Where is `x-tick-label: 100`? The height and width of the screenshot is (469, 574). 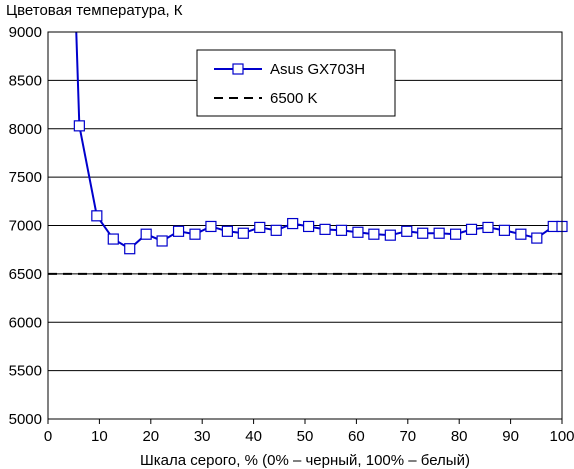 x-tick-label: 100 is located at coordinates (561, 436).